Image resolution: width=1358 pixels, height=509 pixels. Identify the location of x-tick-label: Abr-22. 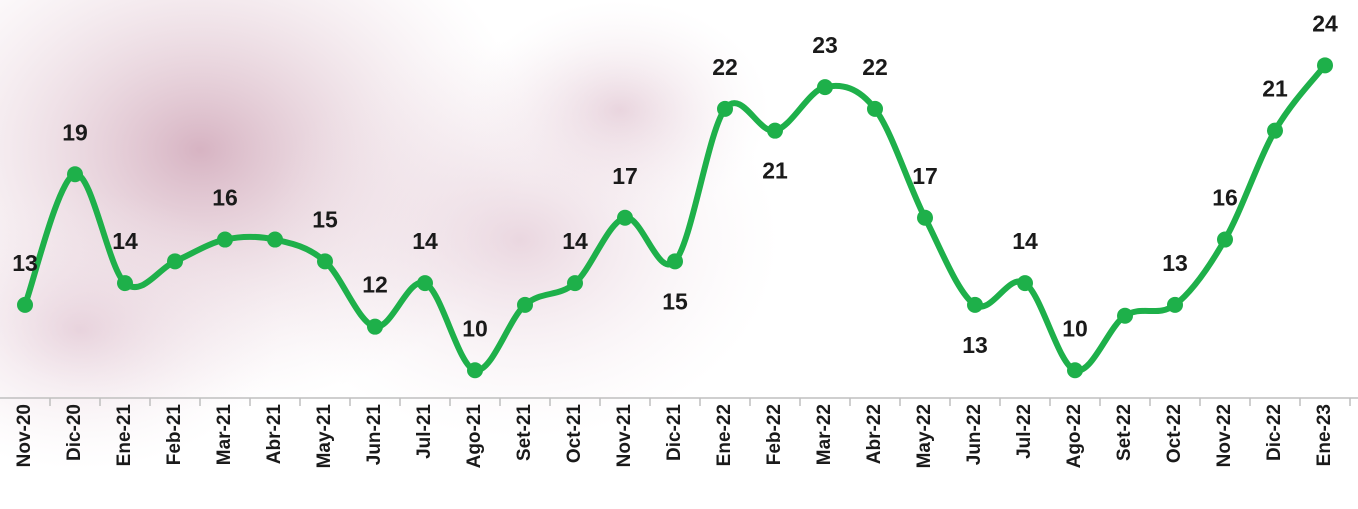
(874, 434).